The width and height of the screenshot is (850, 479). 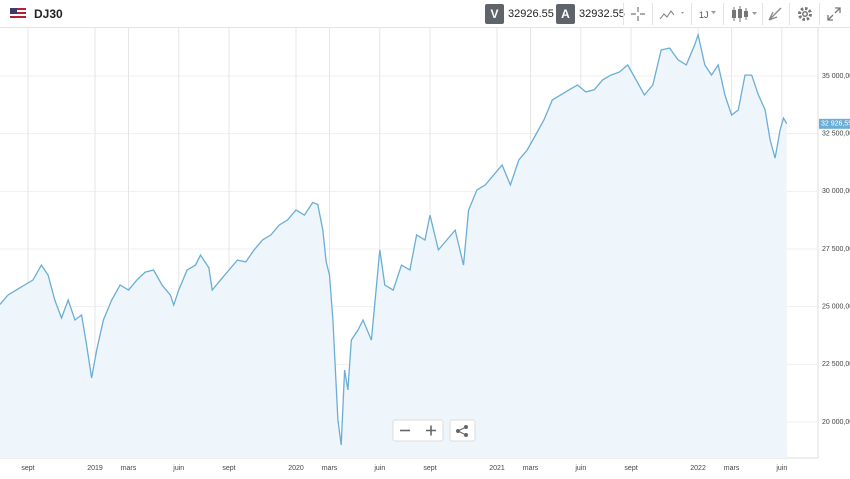 What do you see at coordinates (805, 14) in the screenshot?
I see `settings-button` at bounding box center [805, 14].